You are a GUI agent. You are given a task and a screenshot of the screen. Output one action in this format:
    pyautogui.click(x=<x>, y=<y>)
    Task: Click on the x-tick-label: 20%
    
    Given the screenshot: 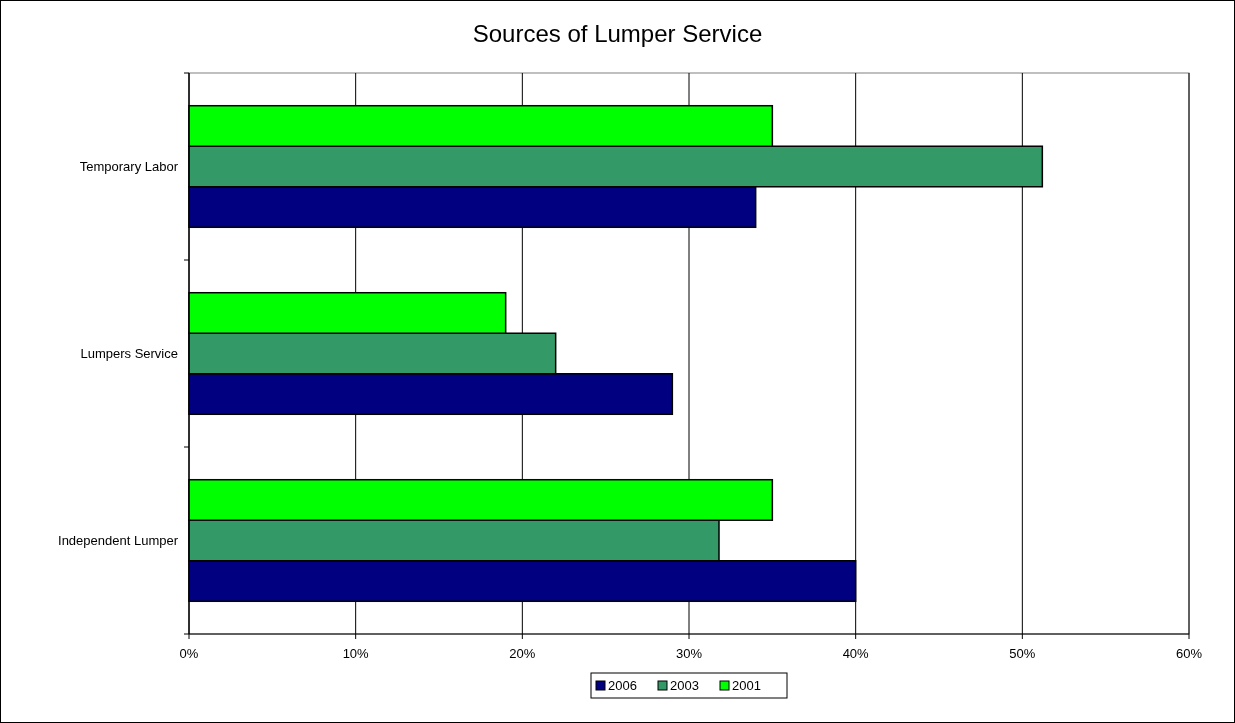 What is the action you would take?
    pyautogui.click(x=522, y=653)
    